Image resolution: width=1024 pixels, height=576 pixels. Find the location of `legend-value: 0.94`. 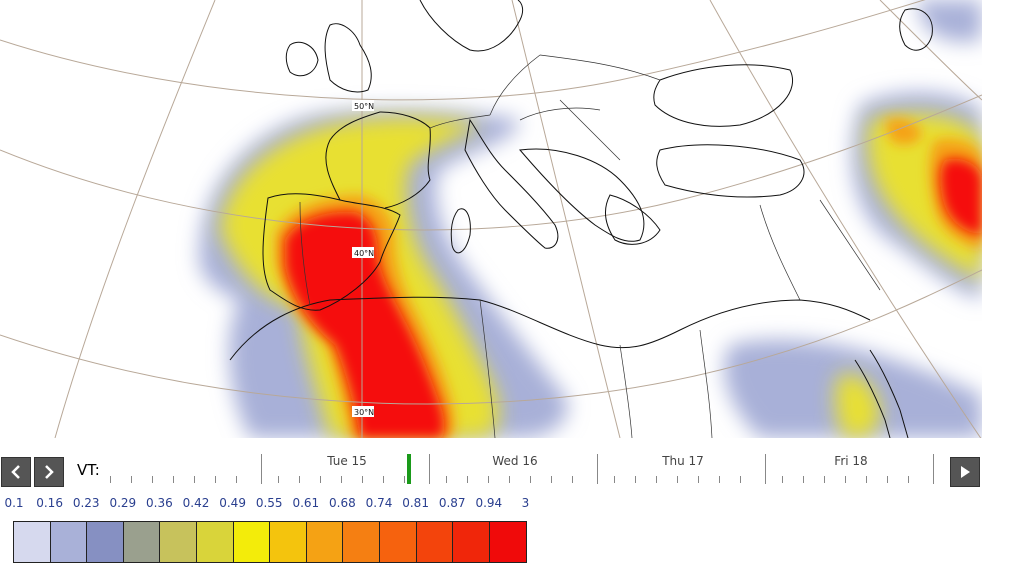

legend-value: 0.94 is located at coordinates (489, 503).